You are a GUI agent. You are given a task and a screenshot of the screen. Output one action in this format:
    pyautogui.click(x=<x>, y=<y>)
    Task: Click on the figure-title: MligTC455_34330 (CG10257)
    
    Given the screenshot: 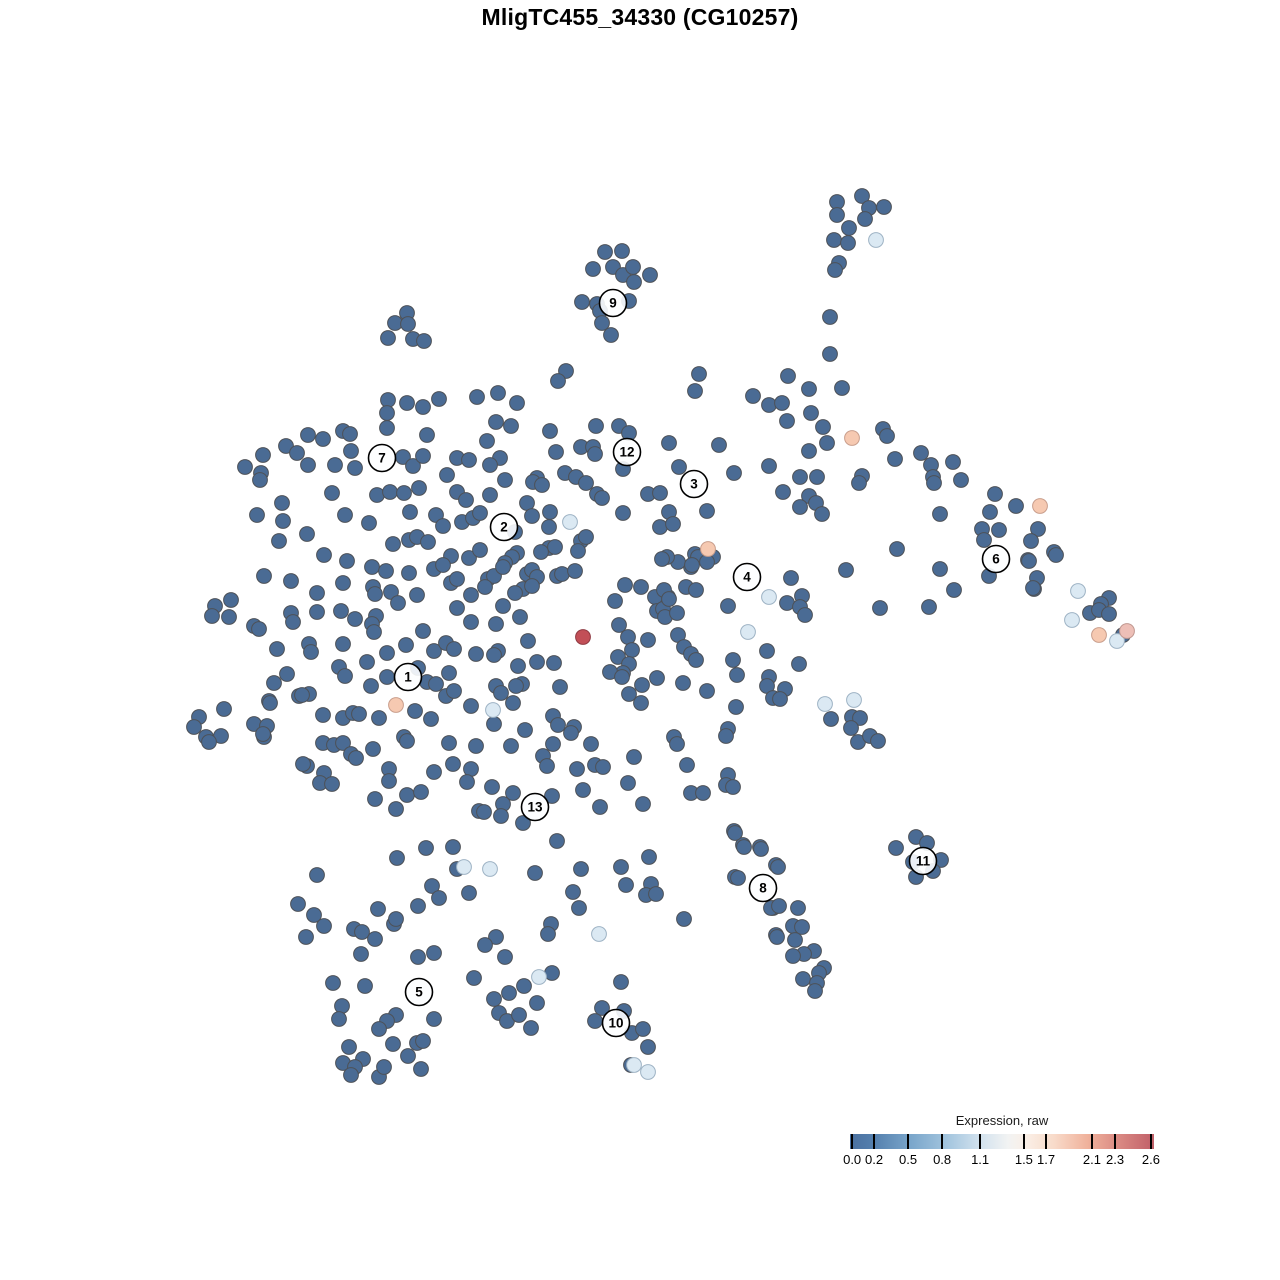 What is the action you would take?
    pyautogui.click(x=640, y=17)
    